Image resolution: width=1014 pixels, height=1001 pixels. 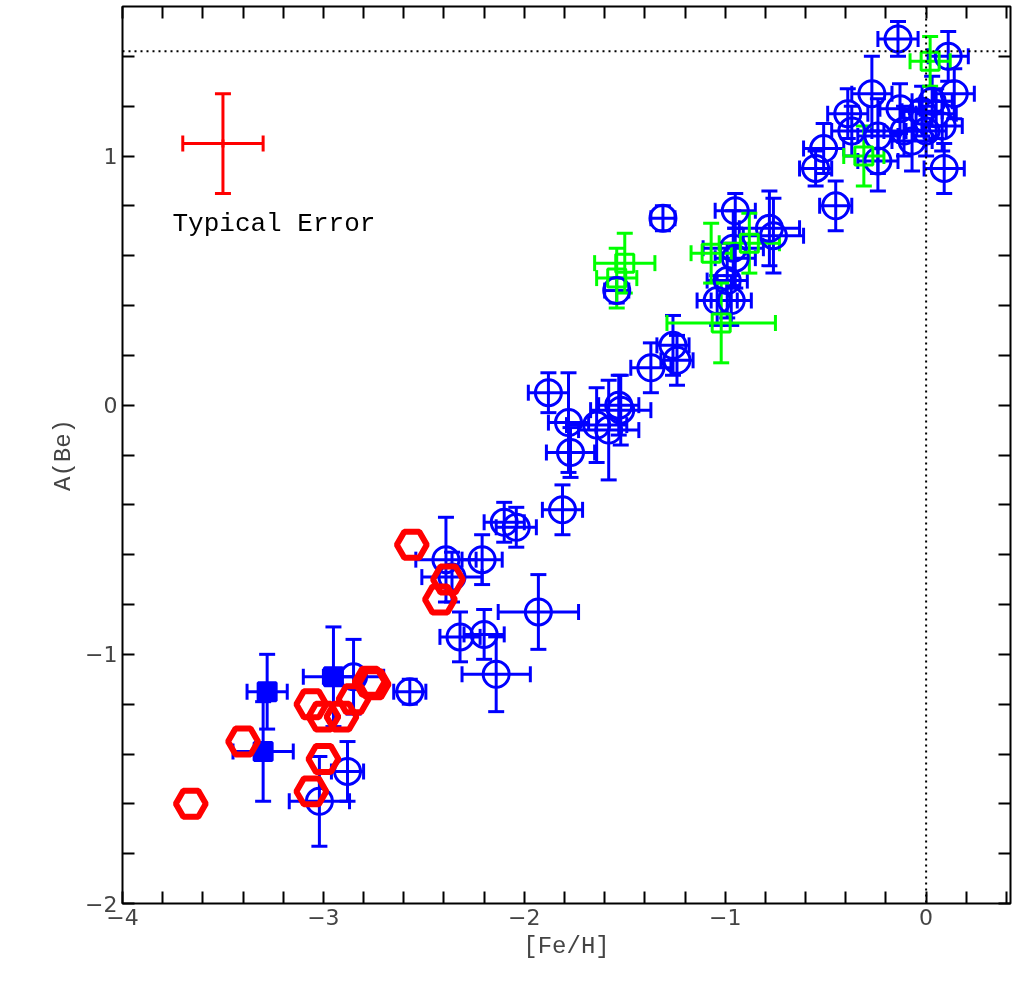 I want to click on x-tick-label: −2, so click(x=524, y=917).